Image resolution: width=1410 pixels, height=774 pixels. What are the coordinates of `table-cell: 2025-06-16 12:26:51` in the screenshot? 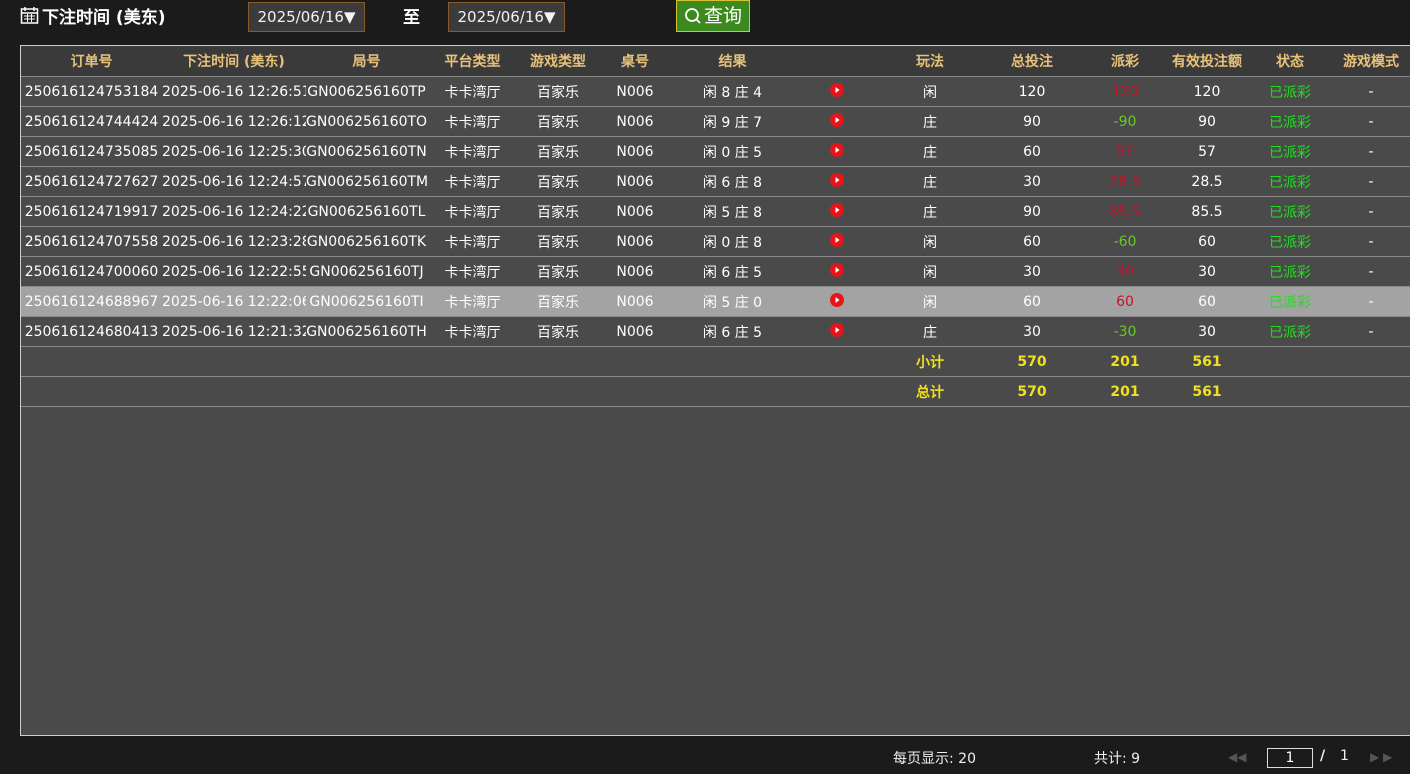 It's located at (234, 91).